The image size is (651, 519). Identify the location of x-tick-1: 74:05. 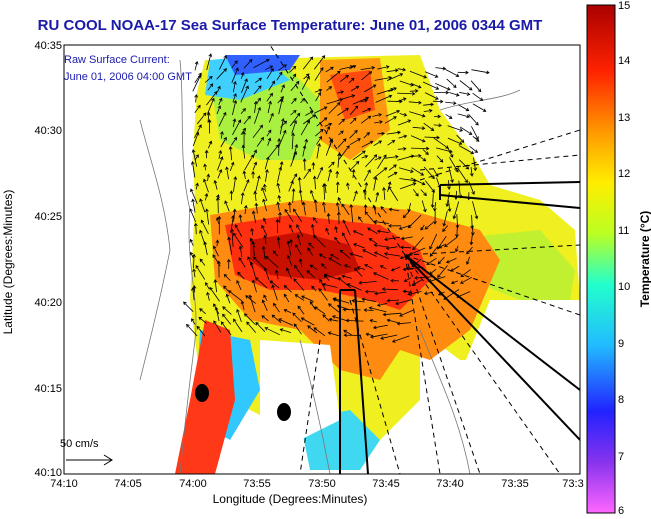
(128, 484).